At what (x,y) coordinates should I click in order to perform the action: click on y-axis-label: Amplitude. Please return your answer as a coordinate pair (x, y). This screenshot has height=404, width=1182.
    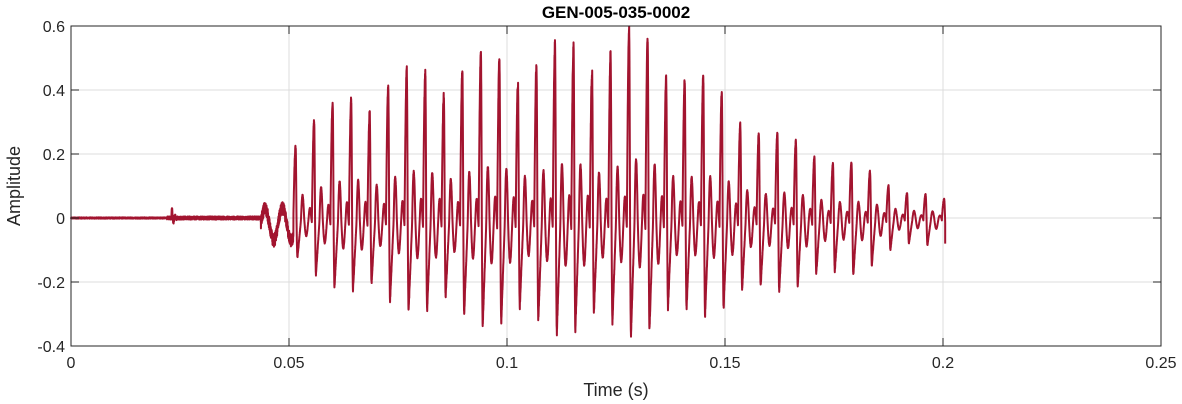
    Looking at the image, I should click on (14, 186).